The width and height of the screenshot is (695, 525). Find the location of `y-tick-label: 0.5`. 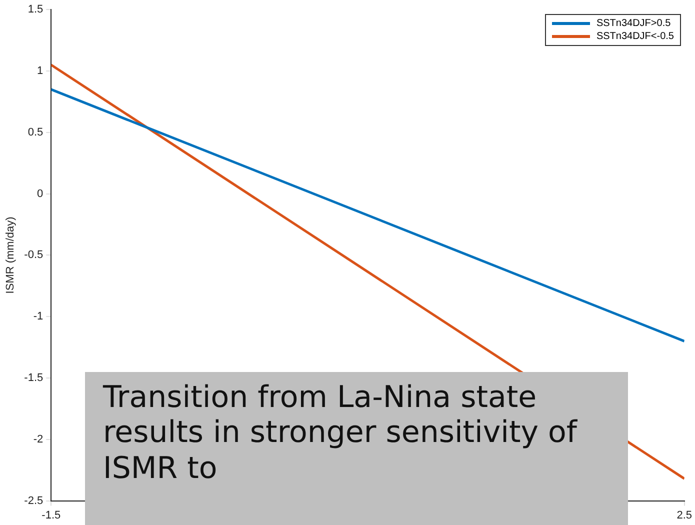

y-tick-label: 0.5 is located at coordinates (36, 132).